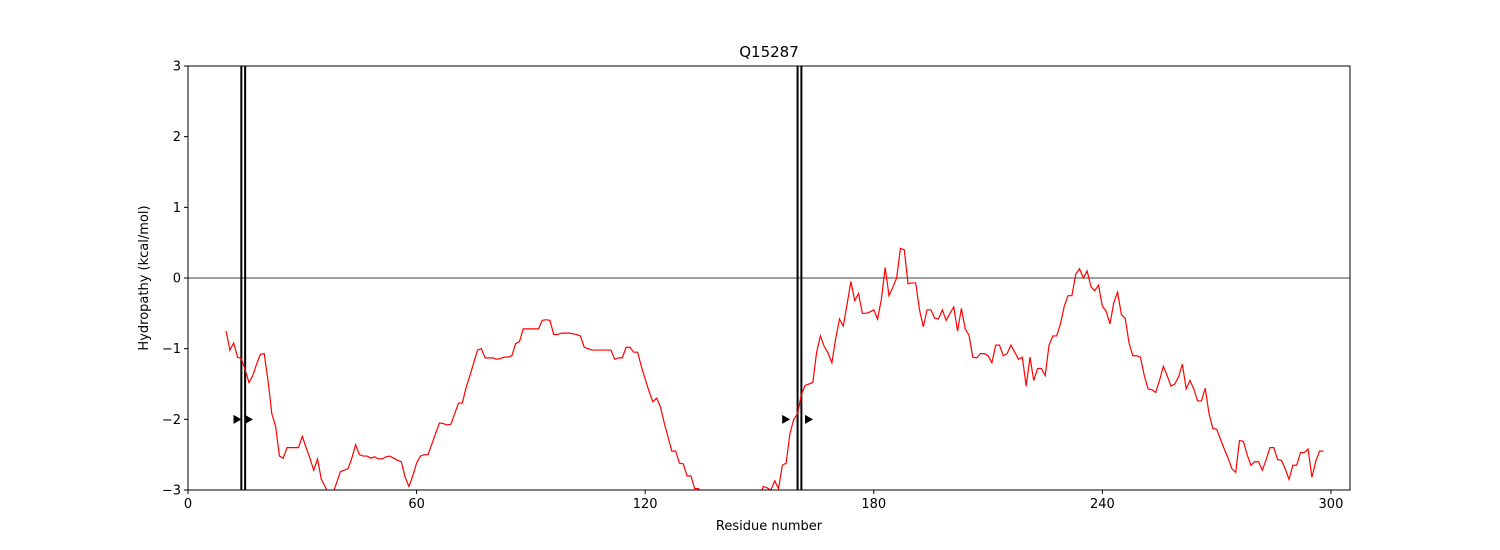 The width and height of the screenshot is (1500, 550). Describe the element at coordinates (171, 491) in the screenshot. I see `y-tick-label-0: −3` at that location.